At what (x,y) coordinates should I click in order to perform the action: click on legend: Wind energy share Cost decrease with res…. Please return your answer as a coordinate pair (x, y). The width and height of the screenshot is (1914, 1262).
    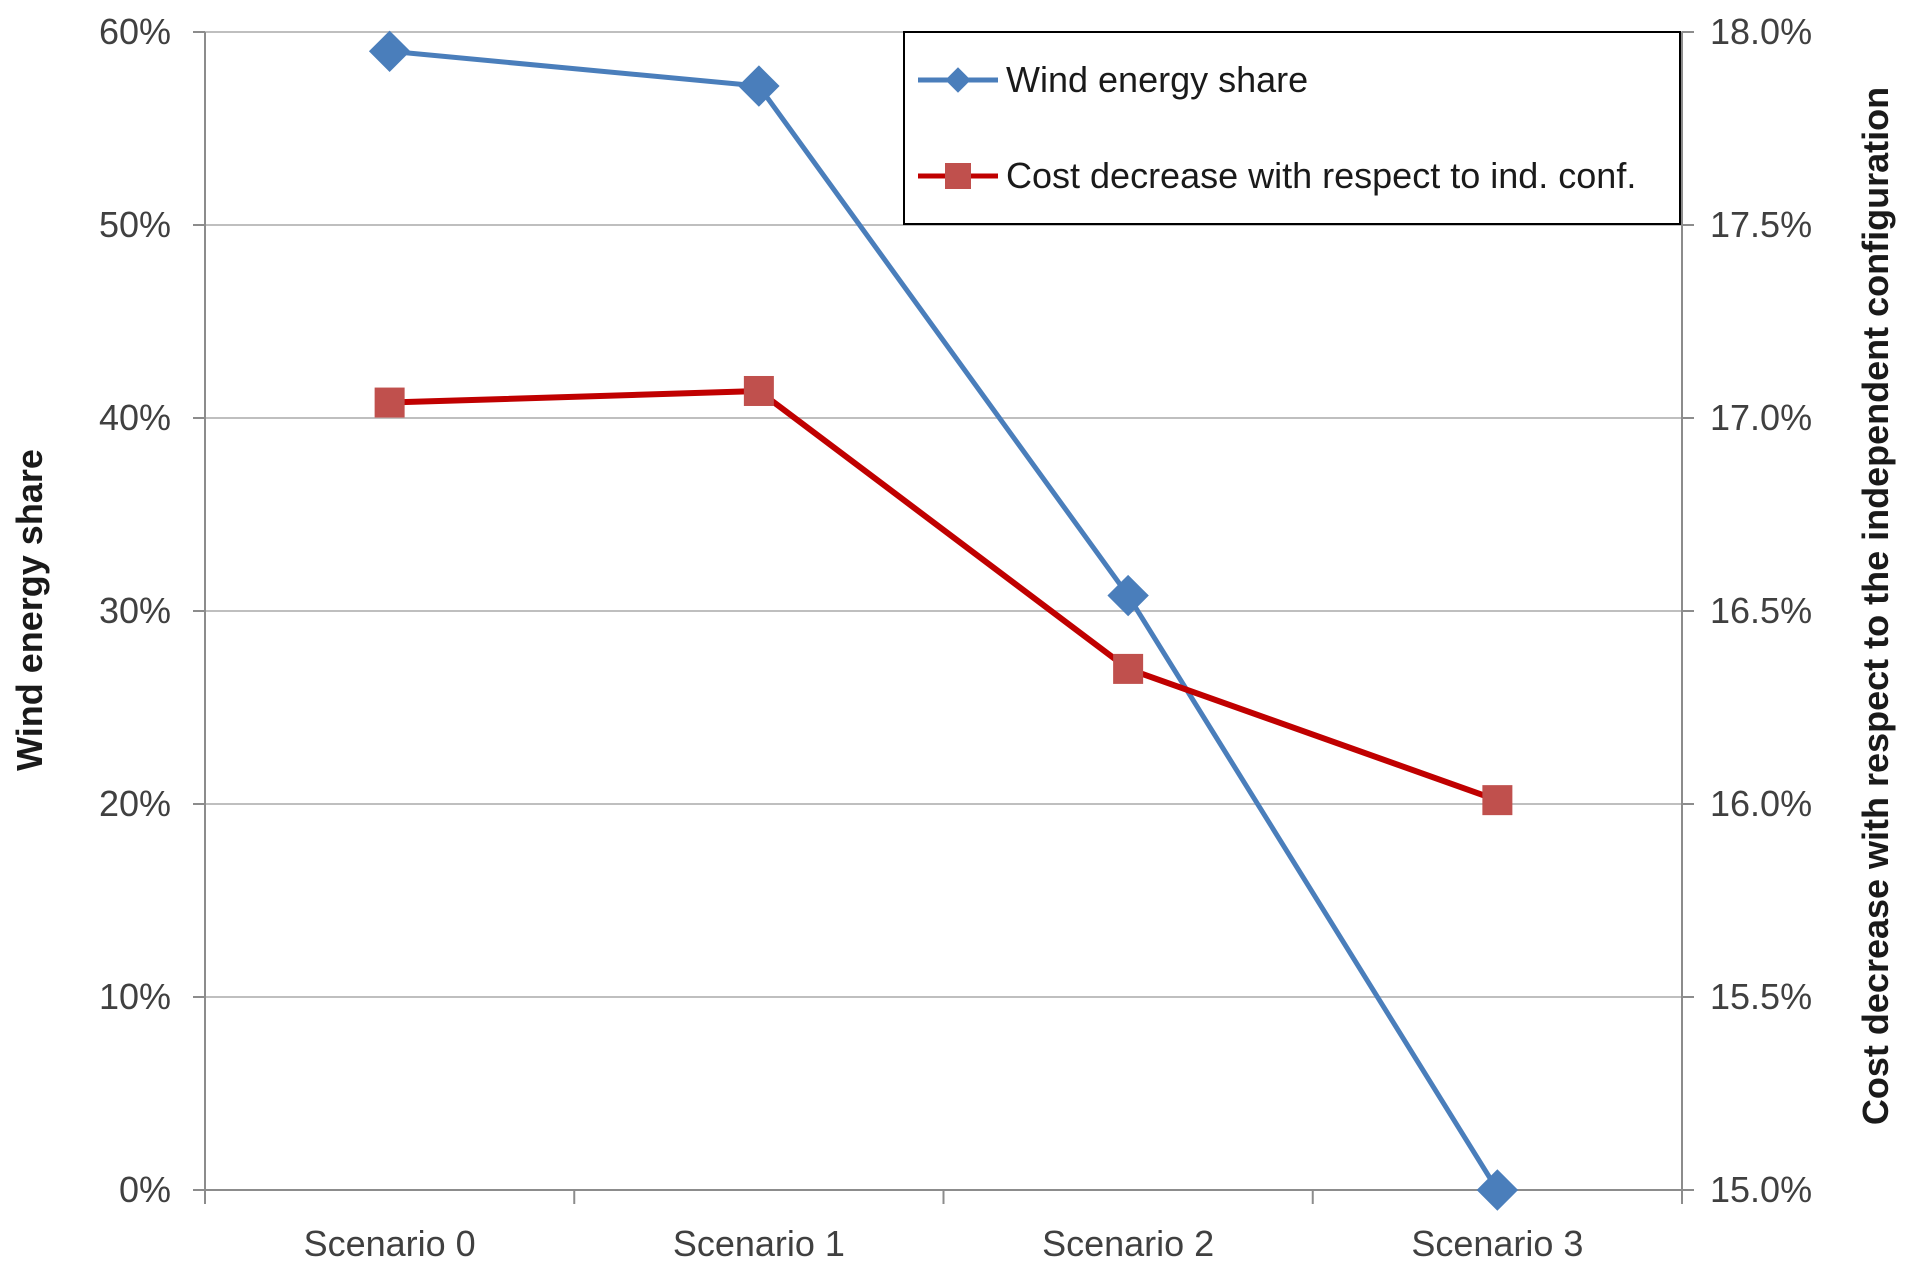
    Looking at the image, I should click on (1292, 128).